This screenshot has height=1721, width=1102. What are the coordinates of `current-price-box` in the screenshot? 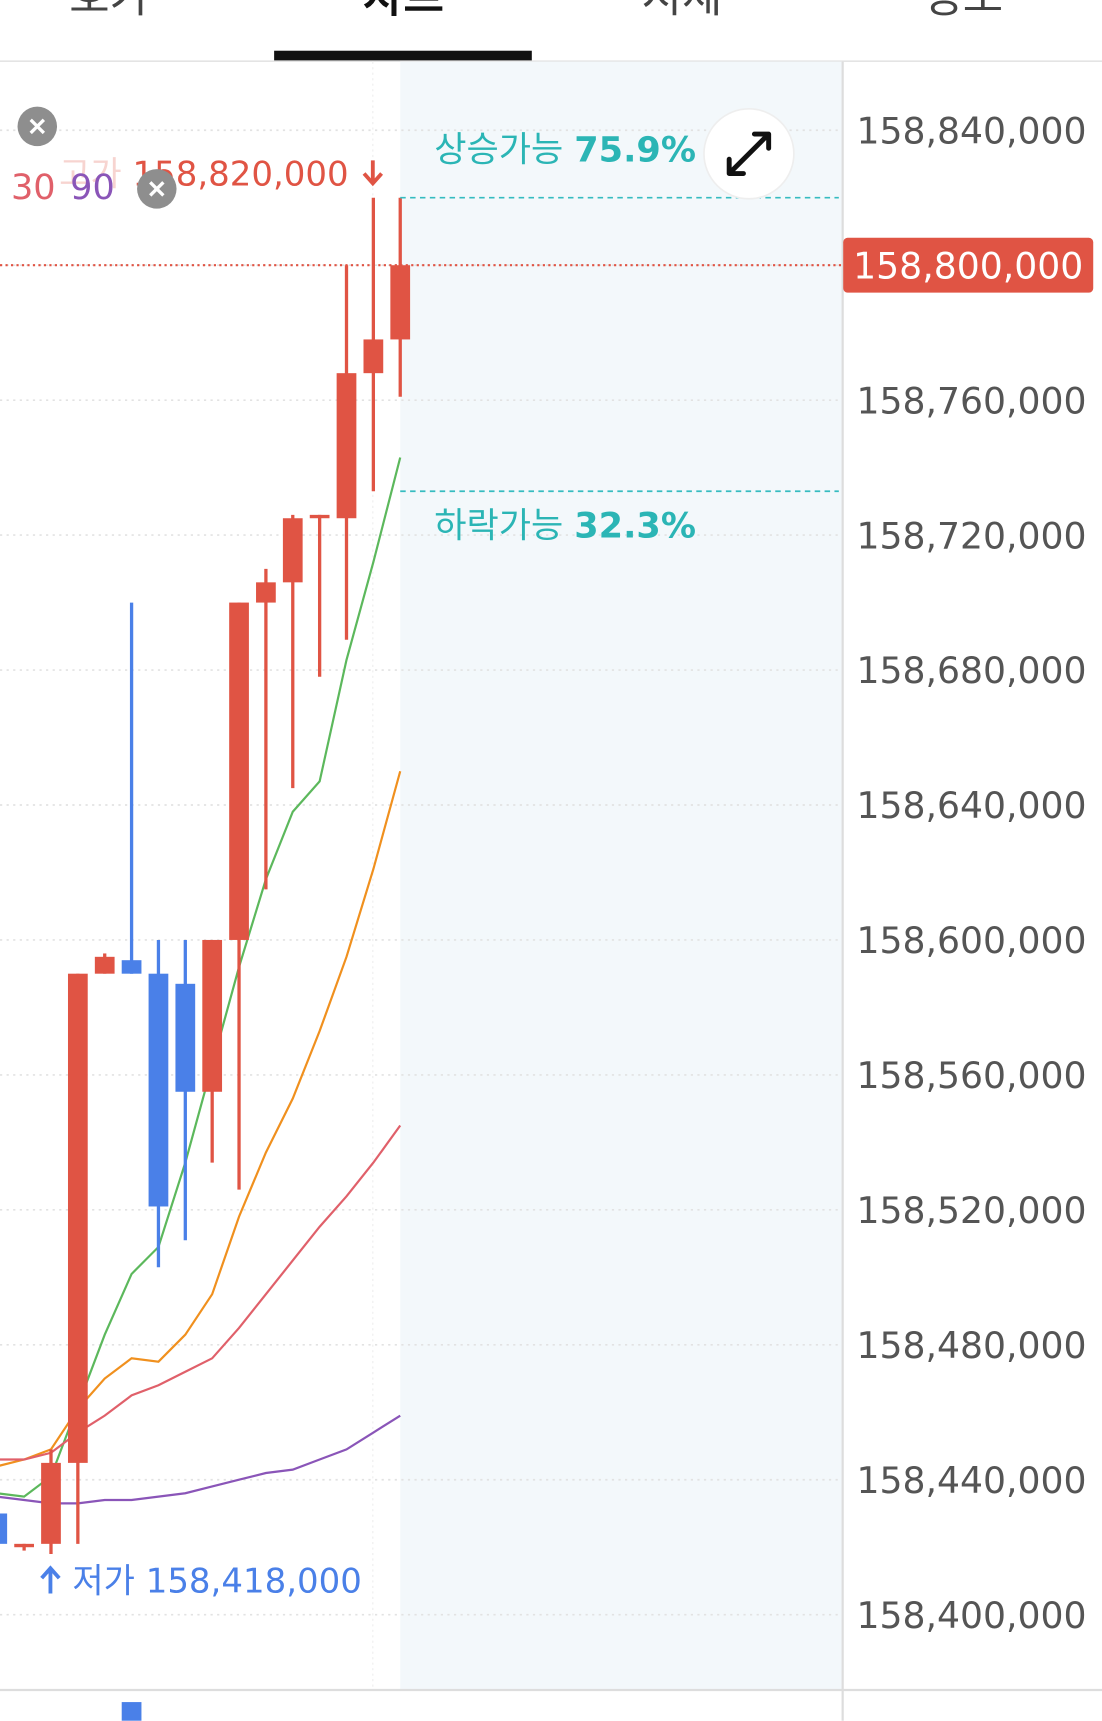 It's located at (968, 265).